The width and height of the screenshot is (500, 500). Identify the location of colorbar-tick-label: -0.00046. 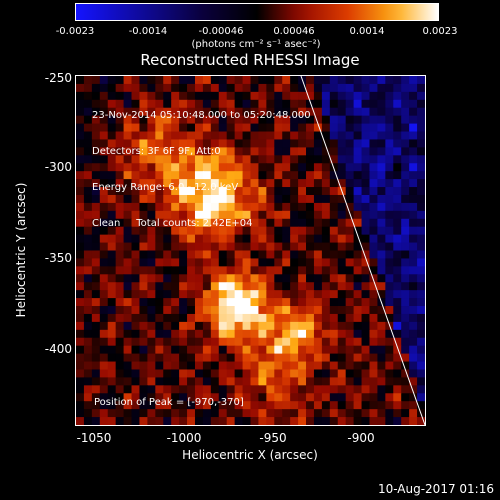
(221, 31).